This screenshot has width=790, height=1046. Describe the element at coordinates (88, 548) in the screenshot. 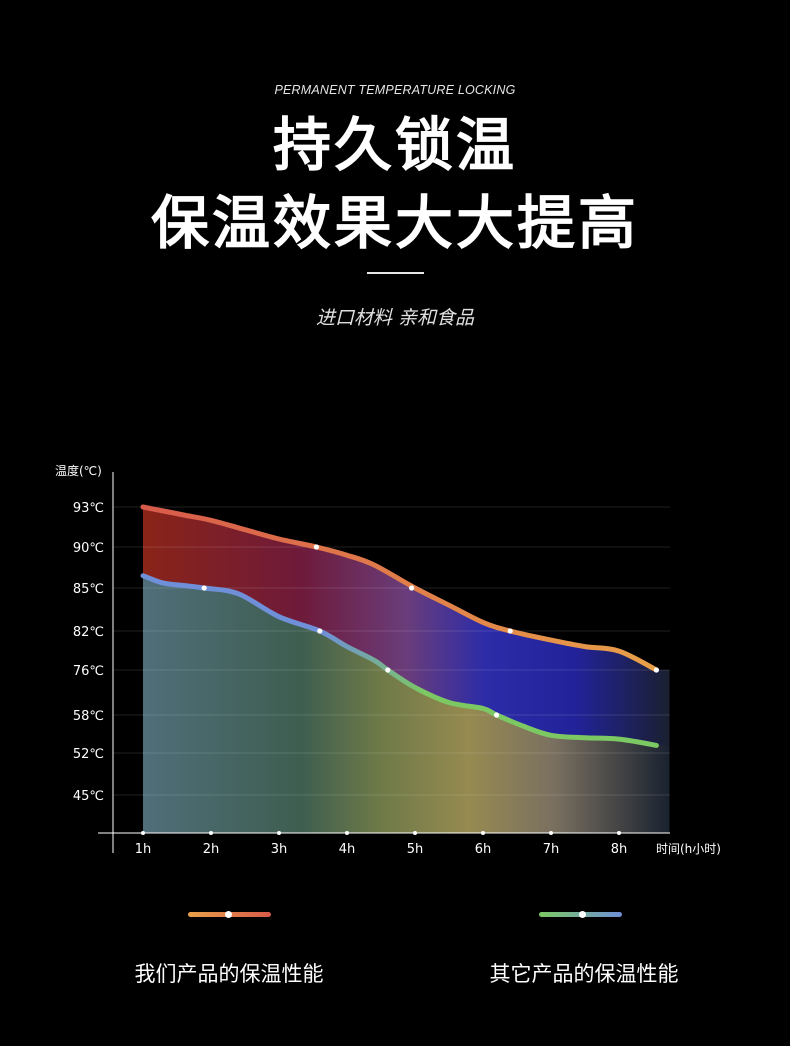

I see `y-tick-label: 90℃` at that location.